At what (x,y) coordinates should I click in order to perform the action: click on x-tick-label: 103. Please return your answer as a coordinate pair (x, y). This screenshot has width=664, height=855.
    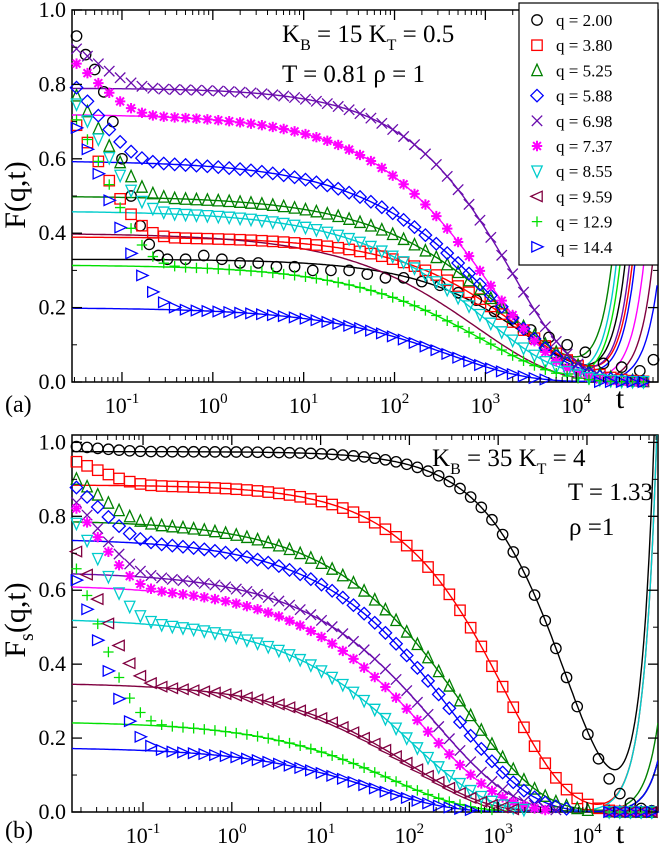
    Looking at the image, I should click on (486, 404).